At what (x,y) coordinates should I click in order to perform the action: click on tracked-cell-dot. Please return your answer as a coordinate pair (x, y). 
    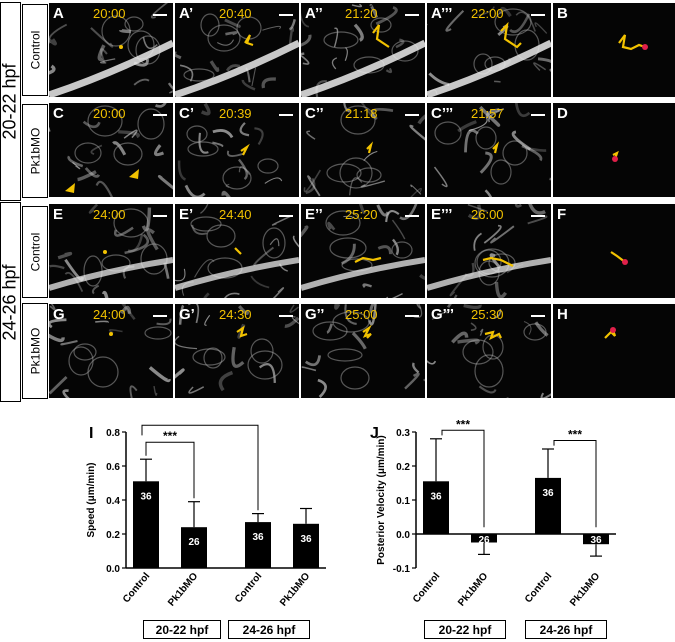
    Looking at the image, I should click on (121, 47).